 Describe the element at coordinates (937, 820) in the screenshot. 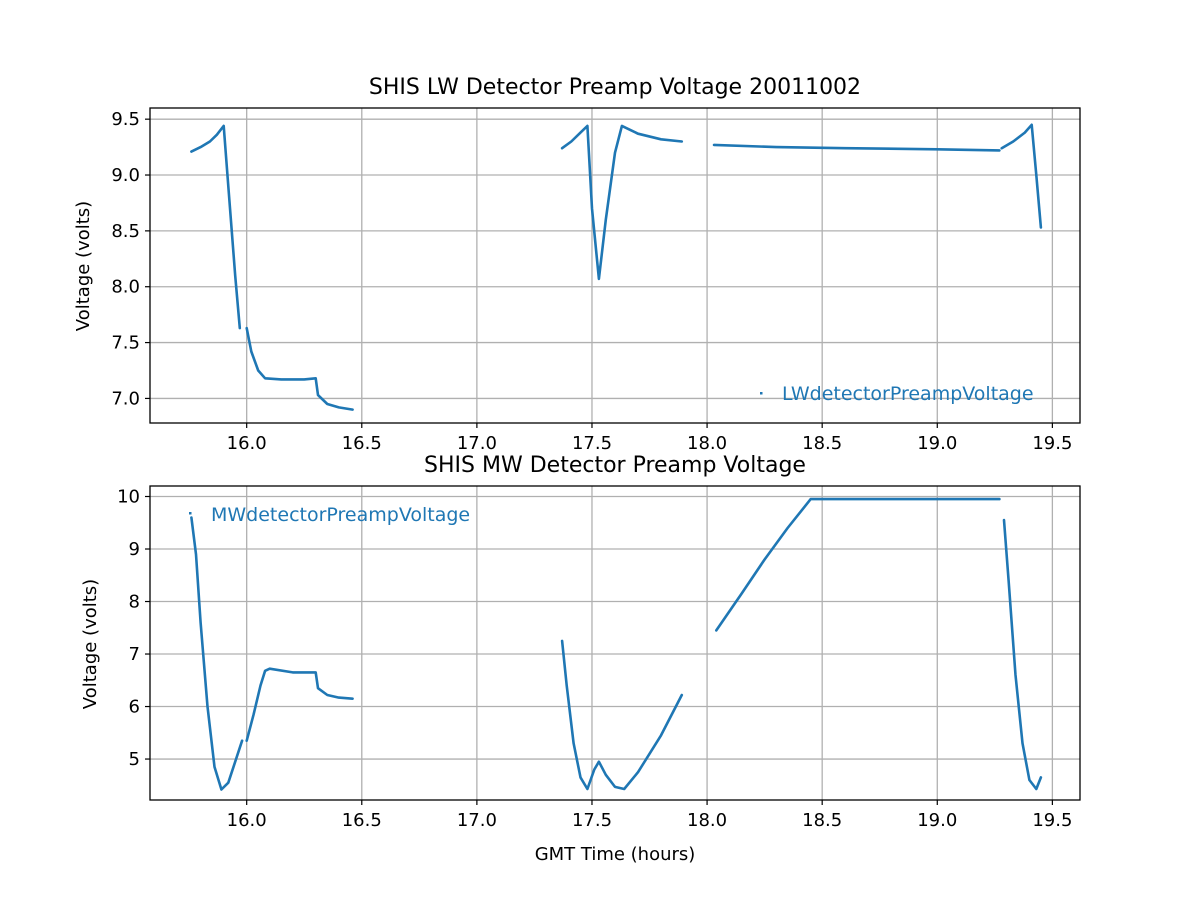

I see `mw-x-tick-label: 19.0` at that location.